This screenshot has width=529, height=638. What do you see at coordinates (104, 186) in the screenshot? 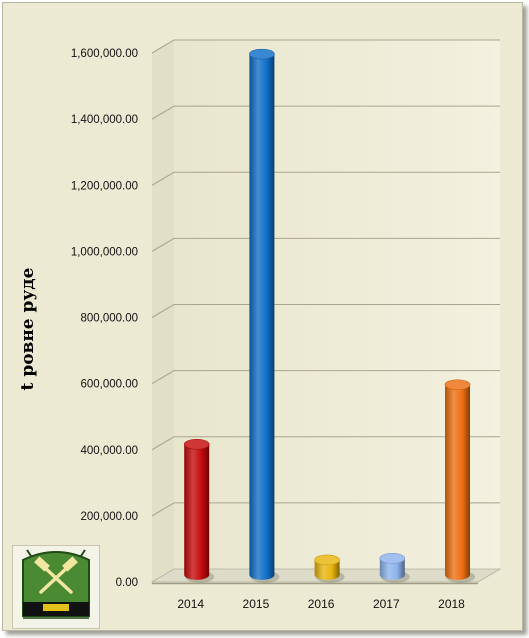
I see `y-tick-label: 1,200,000.00` at bounding box center [104, 186].